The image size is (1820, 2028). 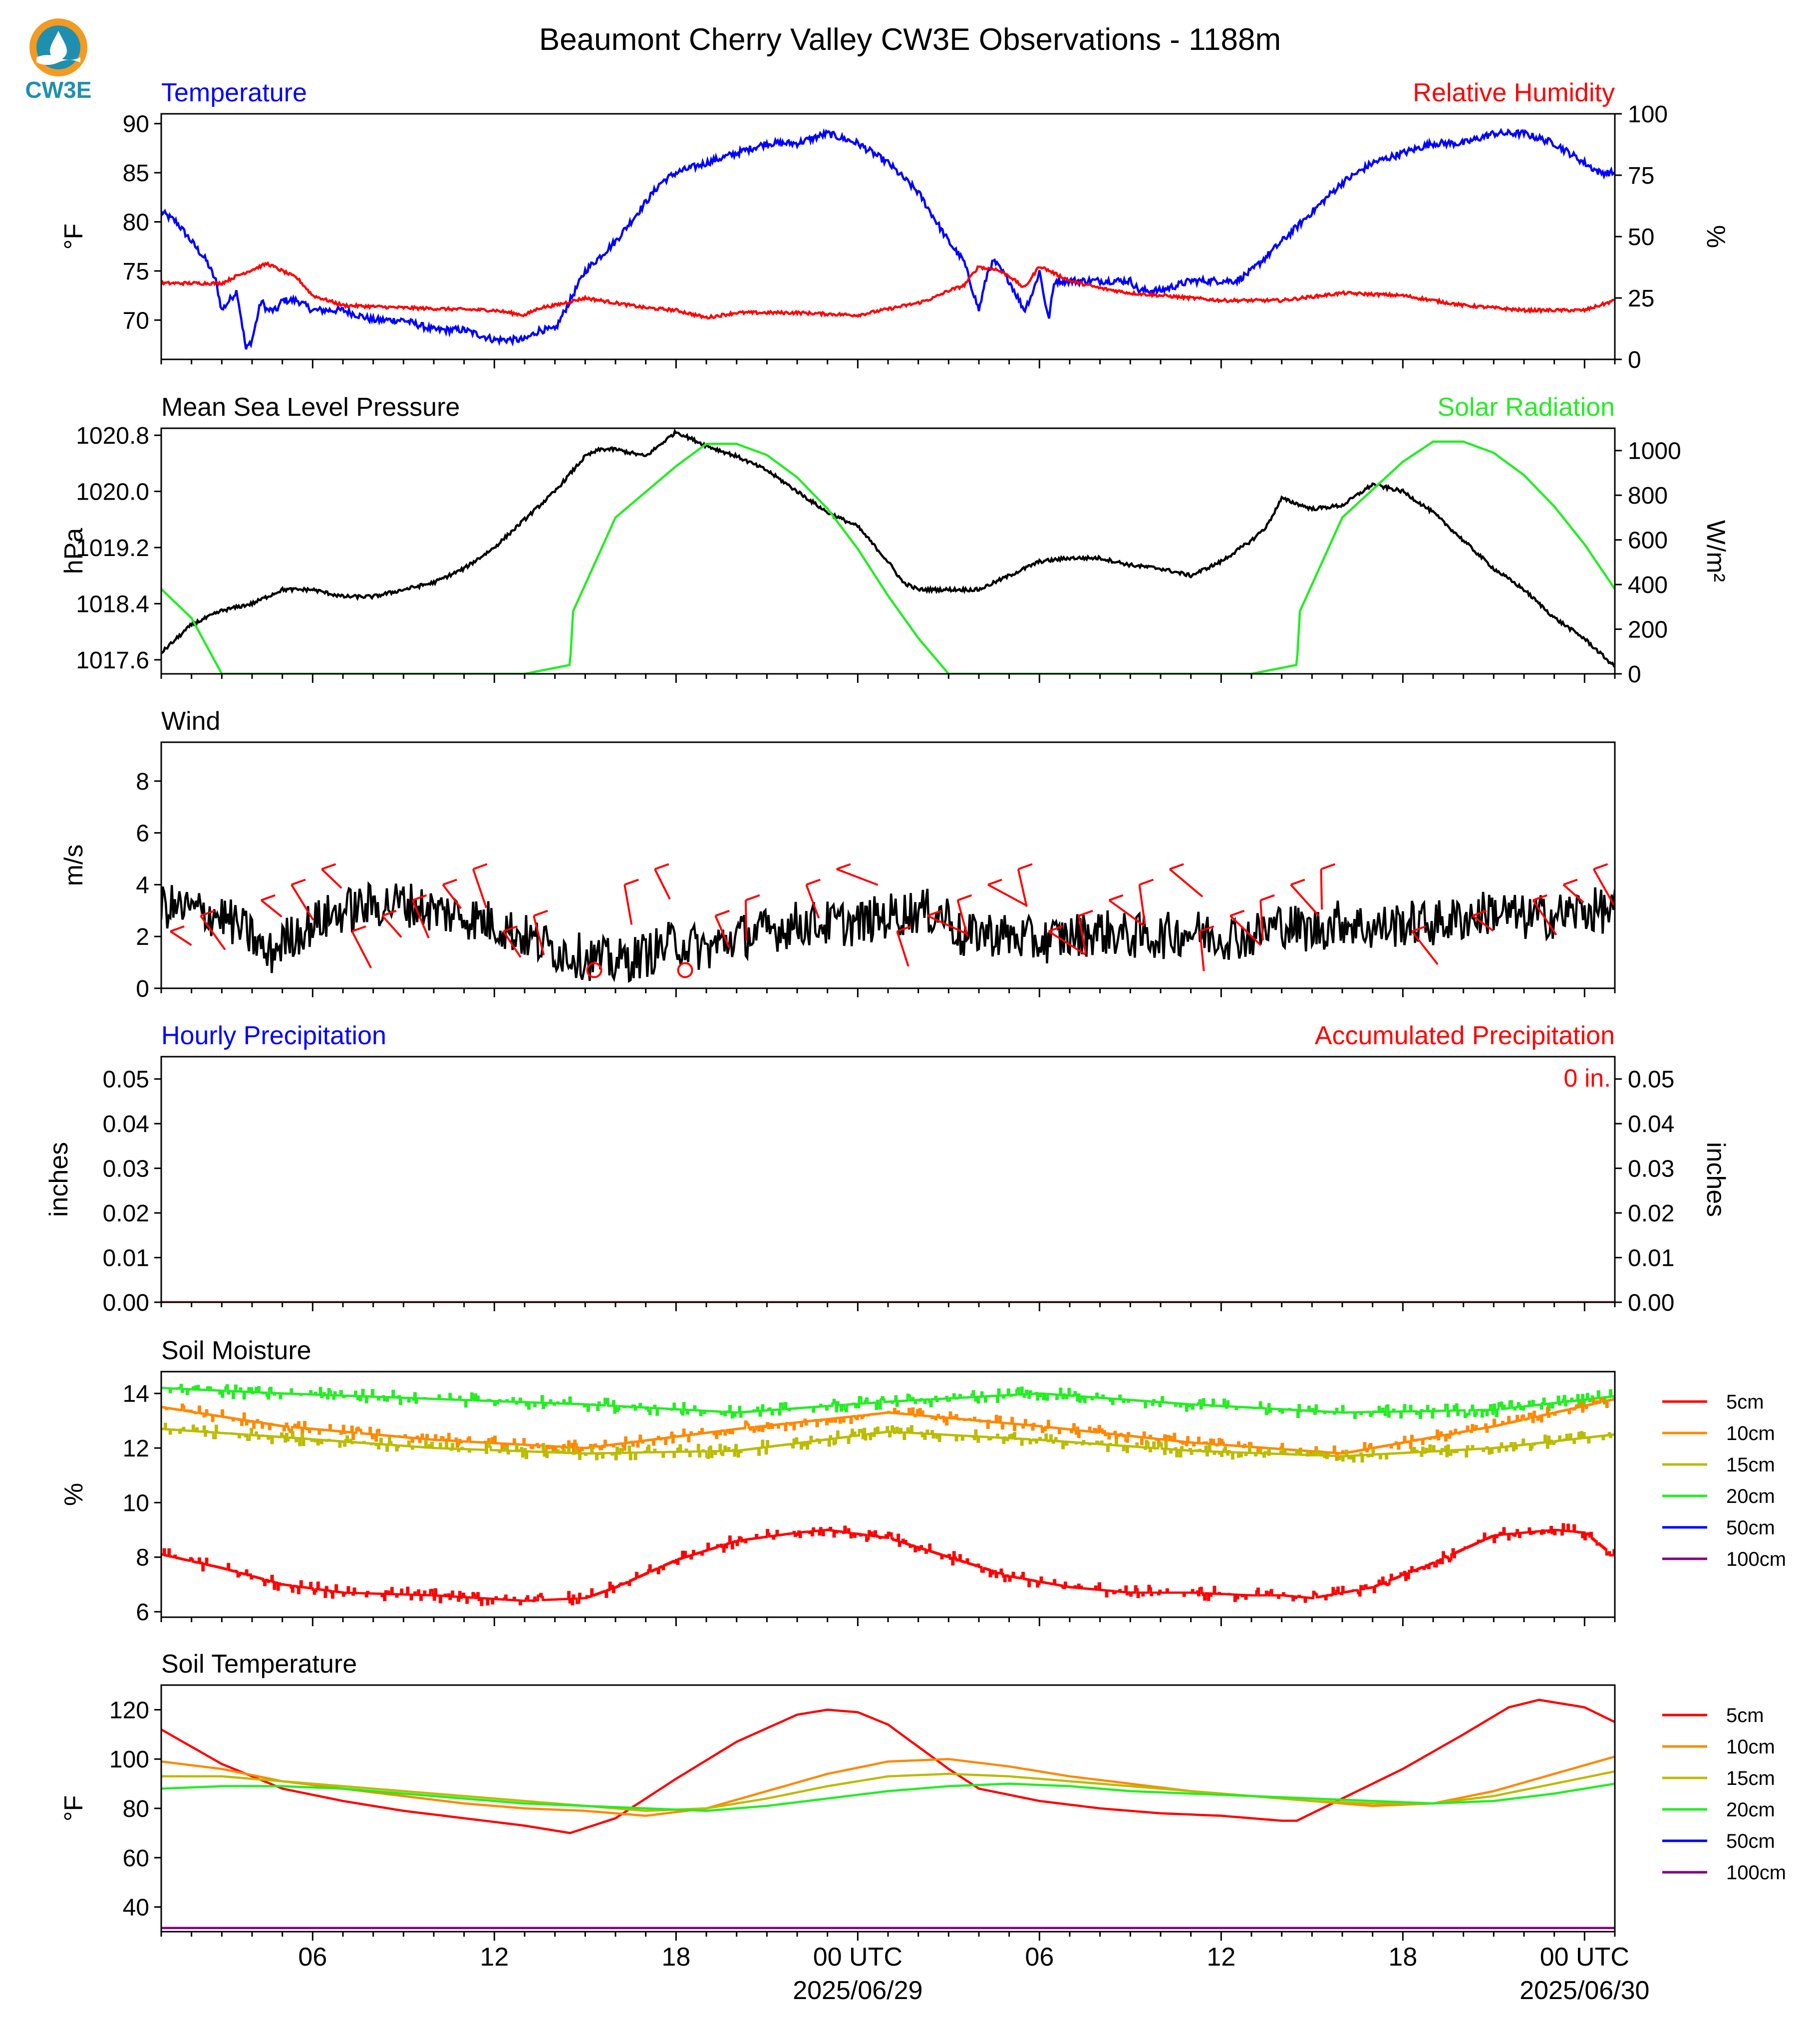 What do you see at coordinates (1750, 1810) in the screenshot?
I see `legend-label: 20cm` at bounding box center [1750, 1810].